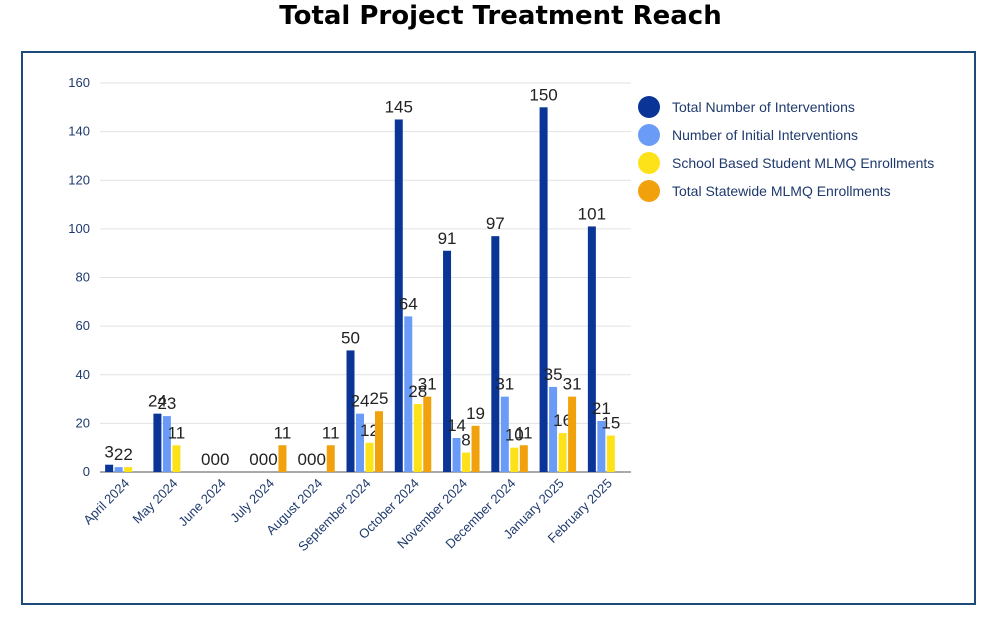 This screenshot has height=618, width=1001. I want to click on x-tick-label: July 2024, so click(252, 501).